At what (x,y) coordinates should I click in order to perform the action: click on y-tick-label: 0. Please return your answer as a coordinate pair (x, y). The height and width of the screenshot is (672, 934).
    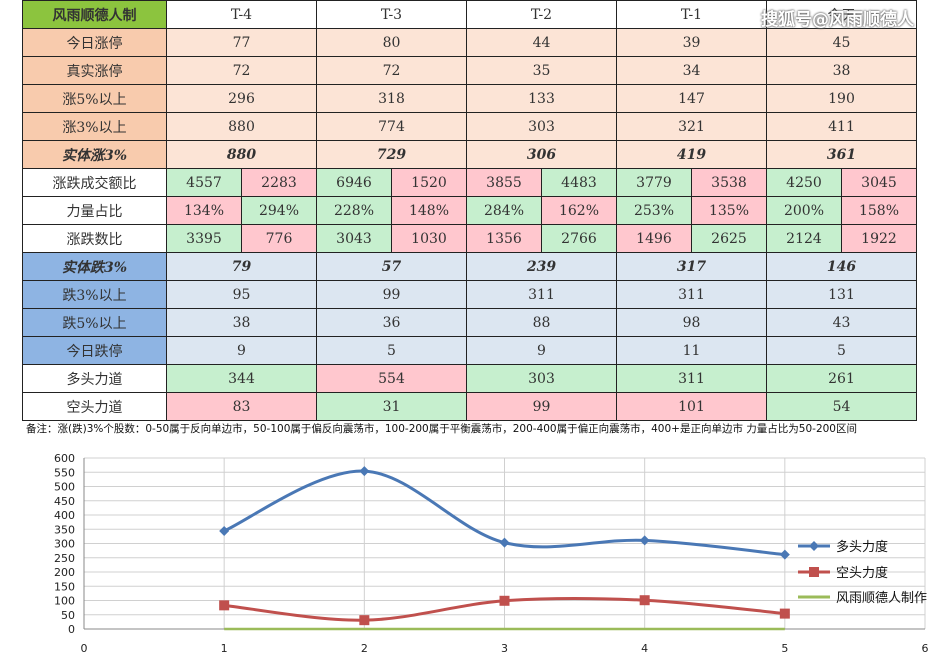
    Looking at the image, I should click on (71, 629).